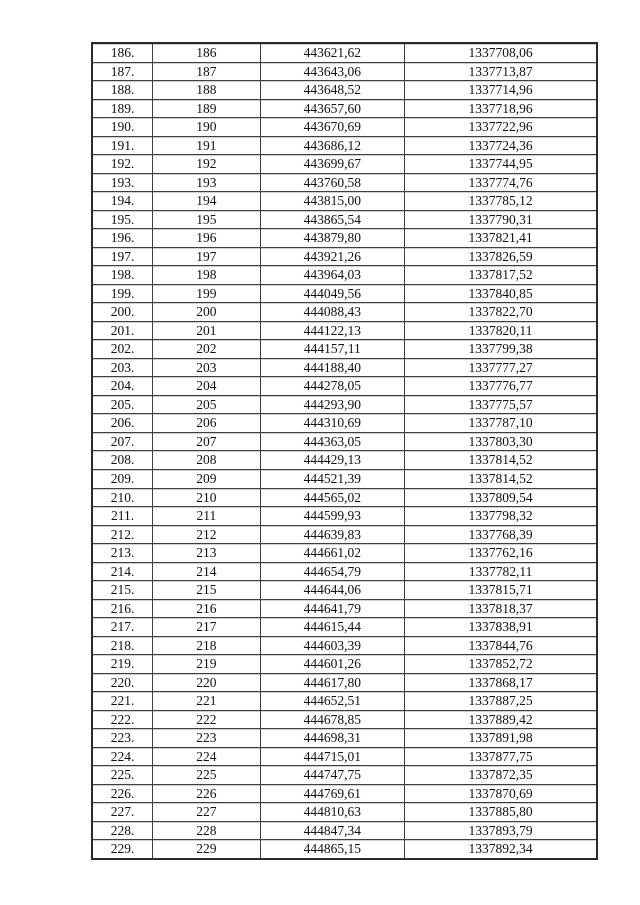 The image size is (640, 905). What do you see at coordinates (206, 645) in the screenshot?
I see `cell-point-number: 218` at bounding box center [206, 645].